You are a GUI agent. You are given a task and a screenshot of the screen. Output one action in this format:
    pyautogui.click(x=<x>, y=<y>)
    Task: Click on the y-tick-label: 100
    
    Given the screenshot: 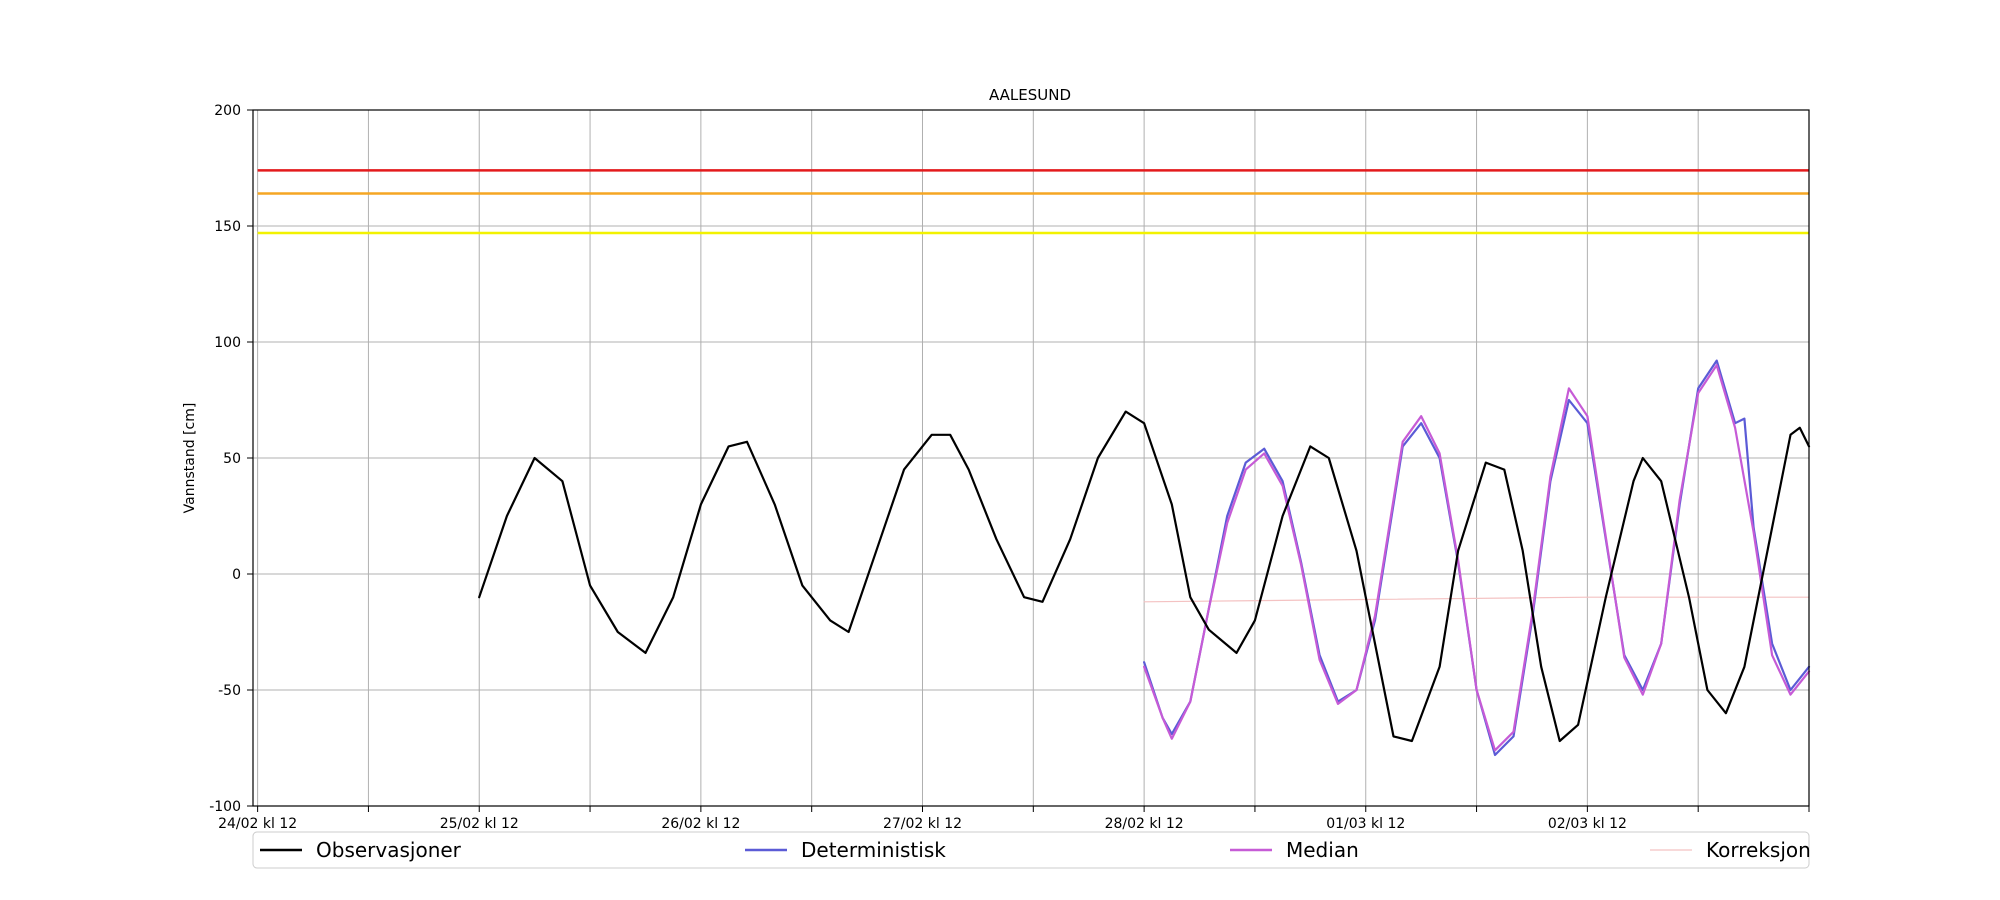 What is the action you would take?
    pyautogui.click(x=227, y=343)
    